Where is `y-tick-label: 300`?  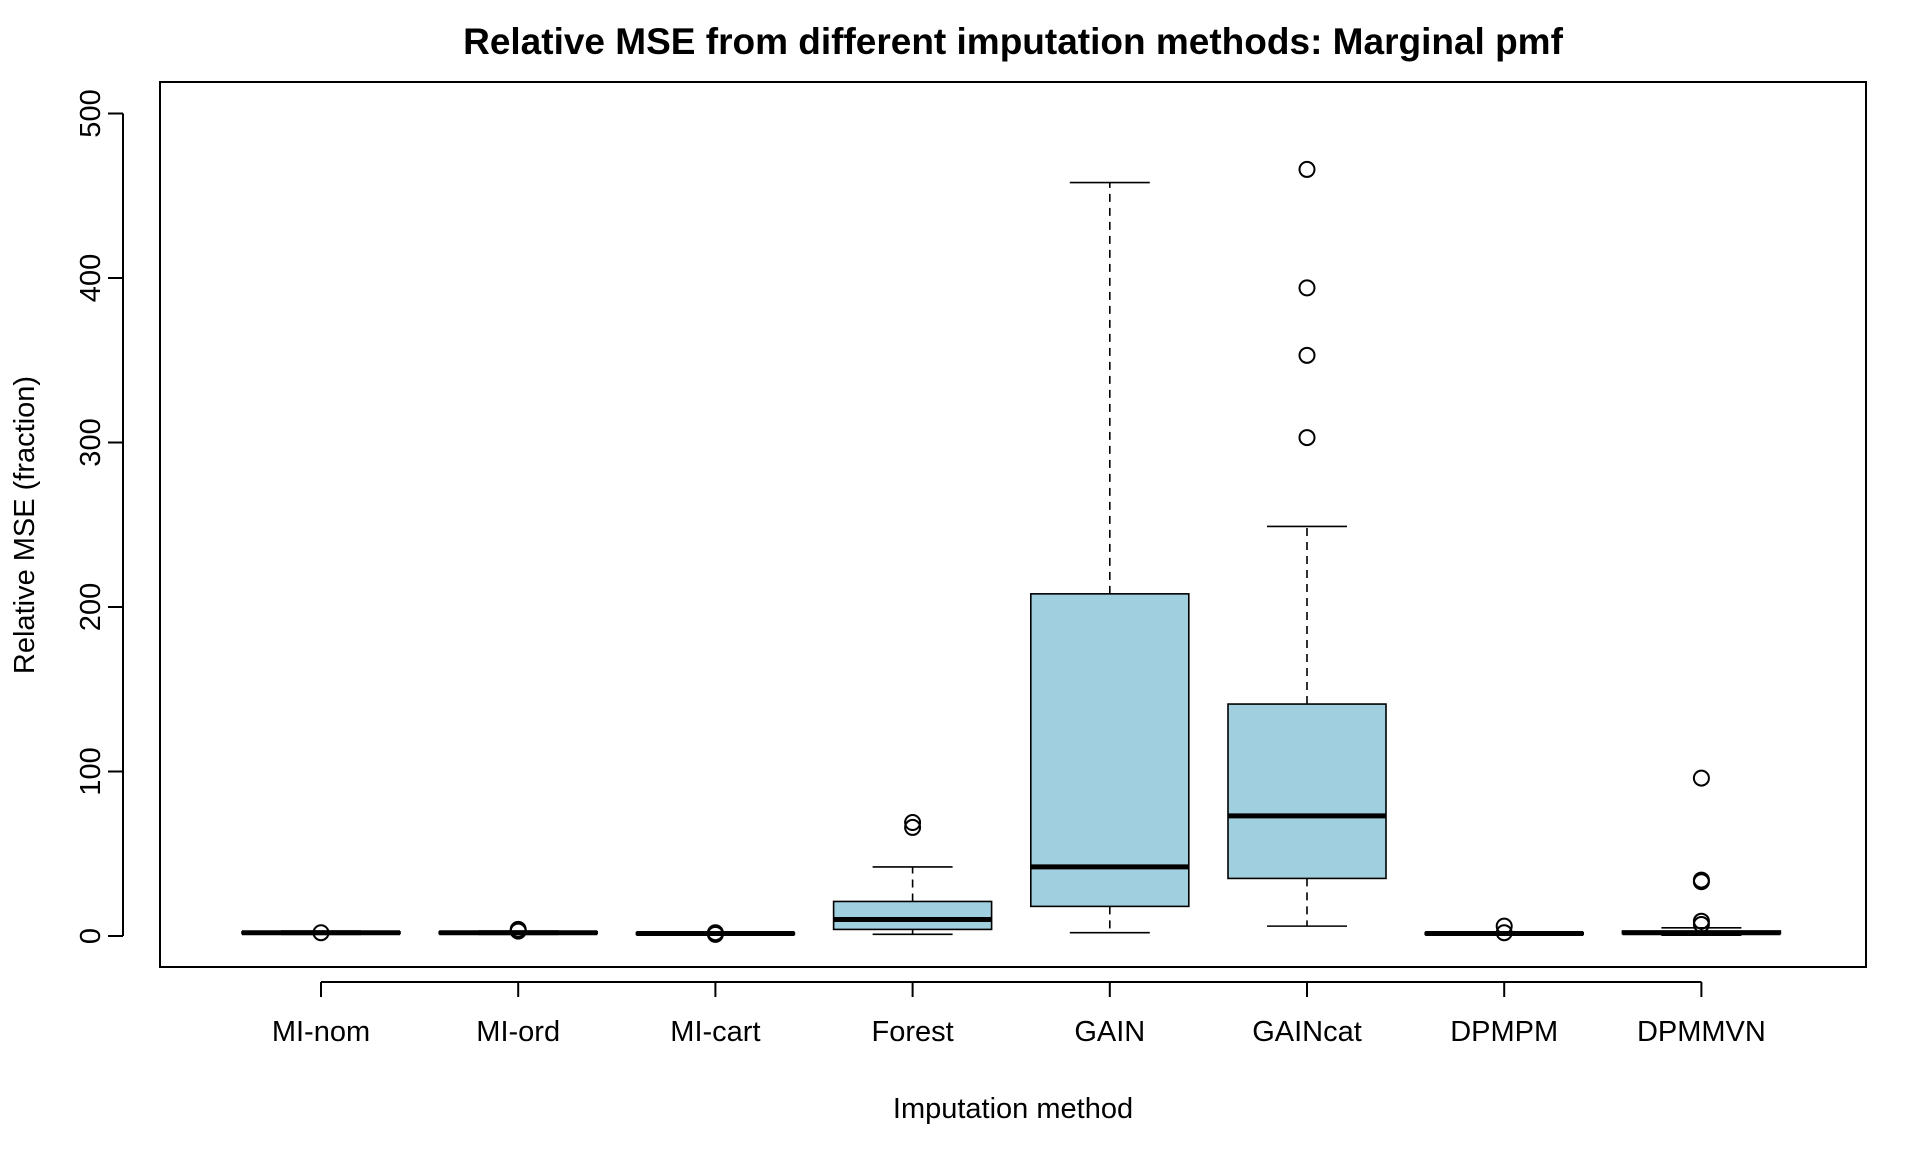
y-tick-label: 300 is located at coordinates (91, 442).